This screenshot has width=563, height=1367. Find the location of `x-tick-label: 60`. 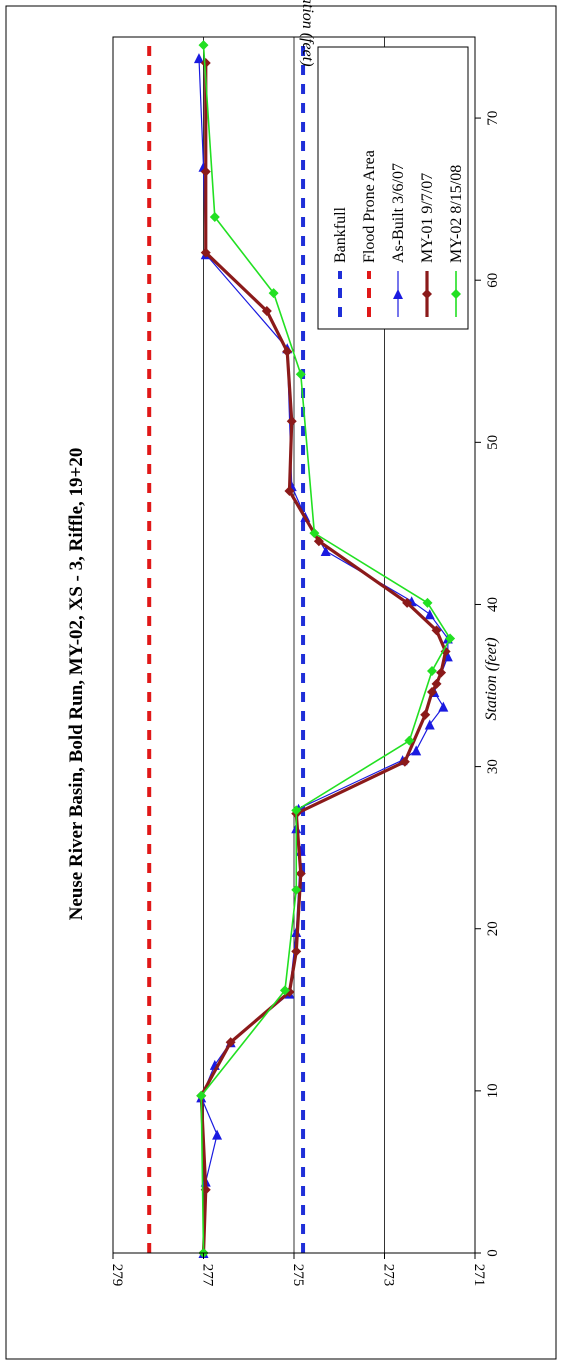

x-tick-label: 60 is located at coordinates (493, 280).